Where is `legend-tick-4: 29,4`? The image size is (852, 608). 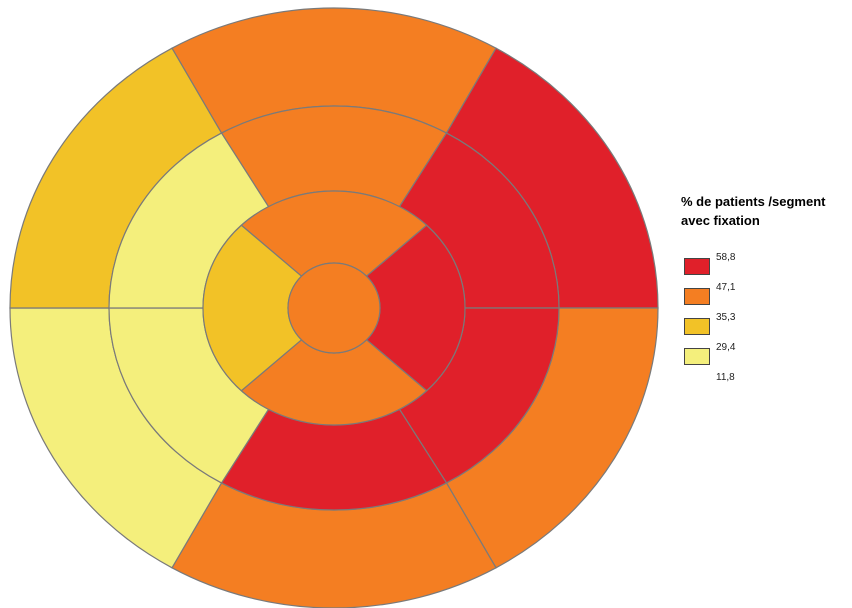
legend-tick-4: 29,4 is located at coordinates (726, 347).